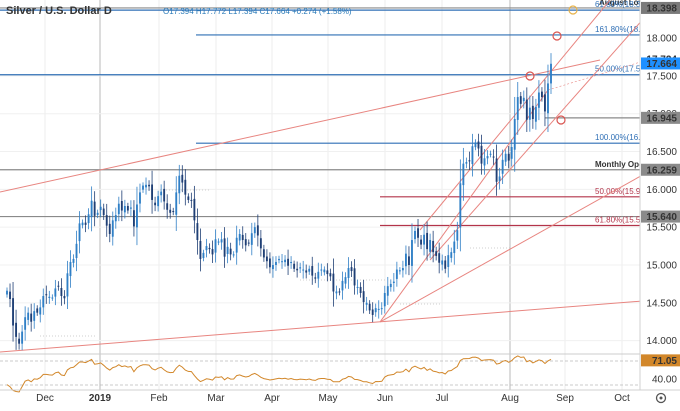 This screenshot has height=411, width=680. What do you see at coordinates (626, 29) in the screenshot?
I see `level-annotation-2: 161.80%(18.041)` at bounding box center [626, 29].